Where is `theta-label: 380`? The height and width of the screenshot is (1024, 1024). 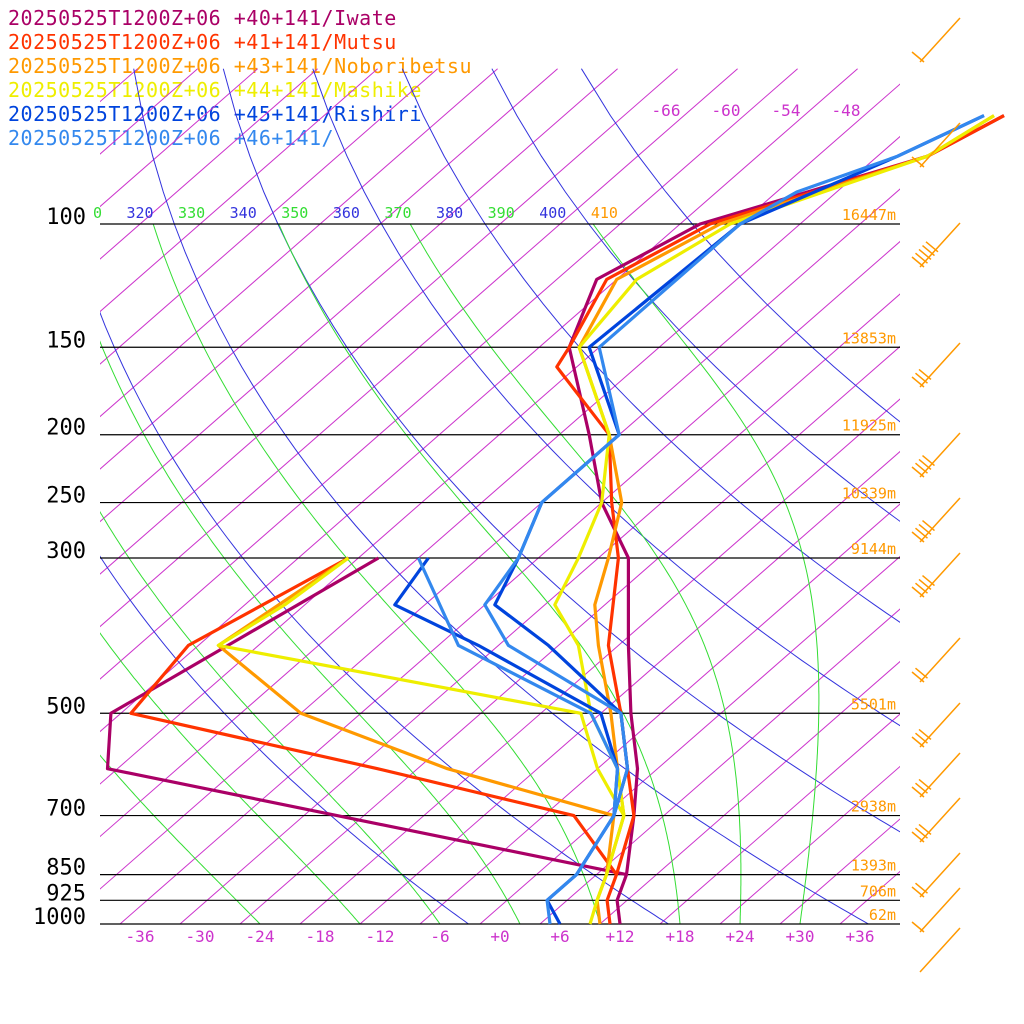
theta-label: 380 is located at coordinates (449, 213).